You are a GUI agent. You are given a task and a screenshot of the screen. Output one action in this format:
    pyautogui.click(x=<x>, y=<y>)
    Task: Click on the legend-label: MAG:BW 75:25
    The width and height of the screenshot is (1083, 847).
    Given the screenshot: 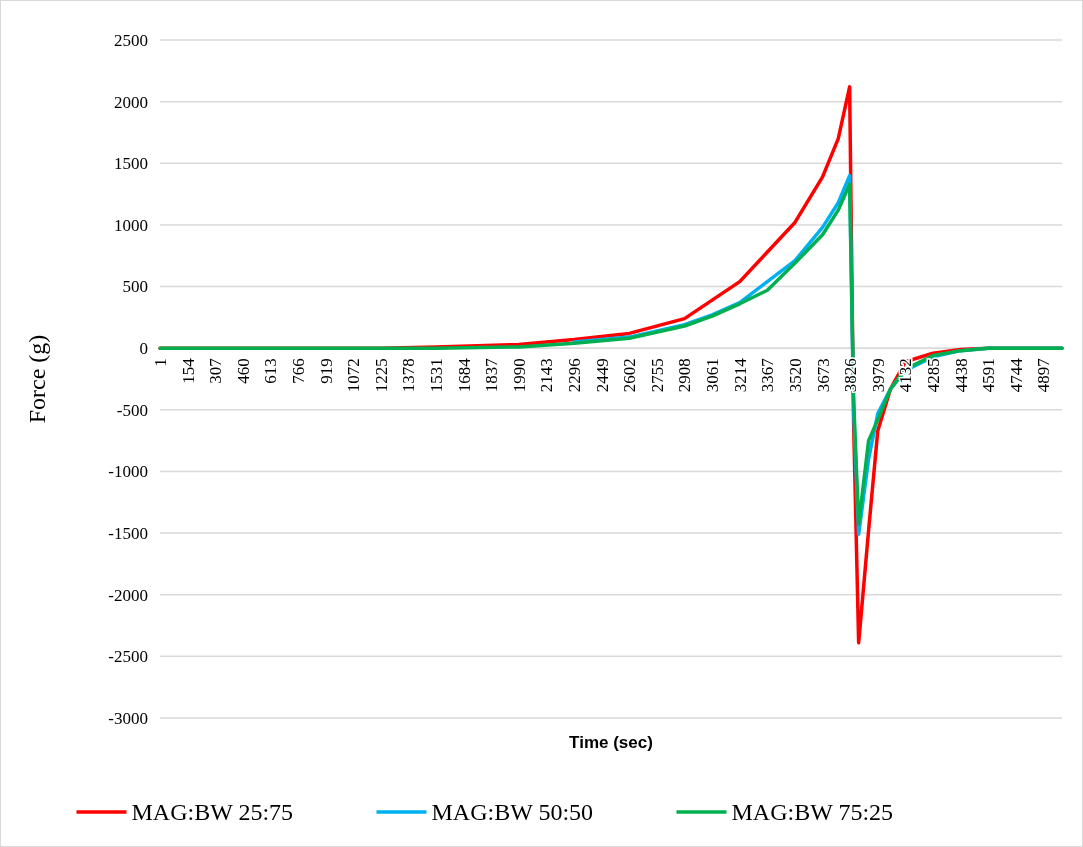 What is the action you would take?
    pyautogui.click(x=812, y=812)
    